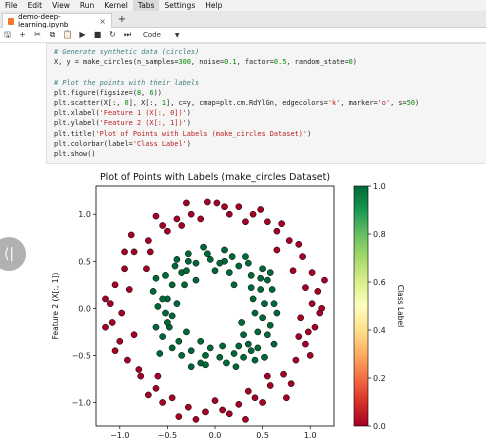 Image resolution: width=486 pixels, height=444 pixels. I want to click on y-tick-label: −0.5, so click(81, 355).